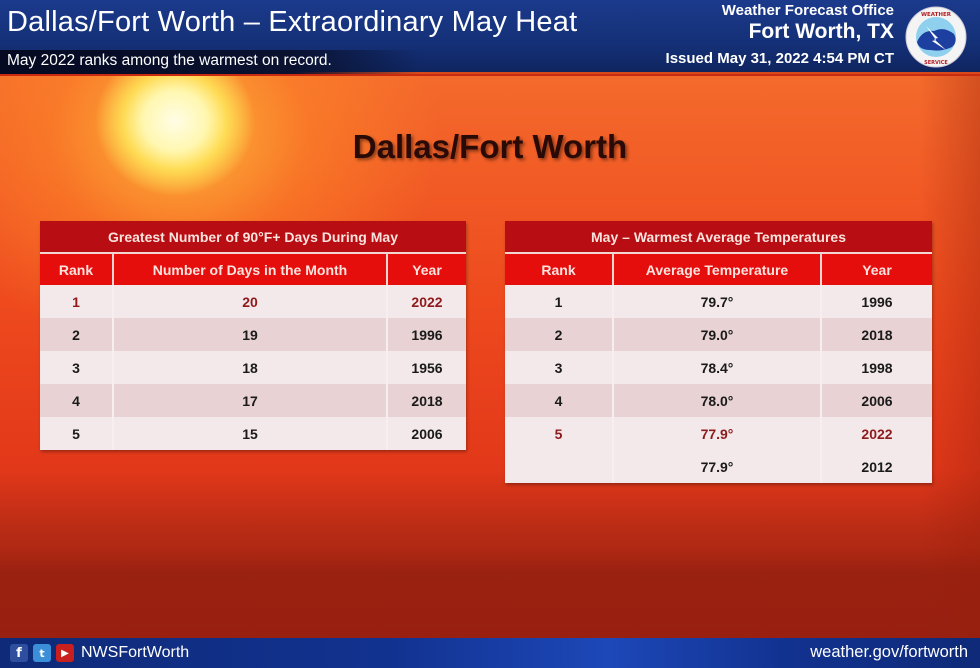 Image resolution: width=980 pixels, height=668 pixels. I want to click on table-caption: May – Warmest Average Temperatures, so click(718, 237).